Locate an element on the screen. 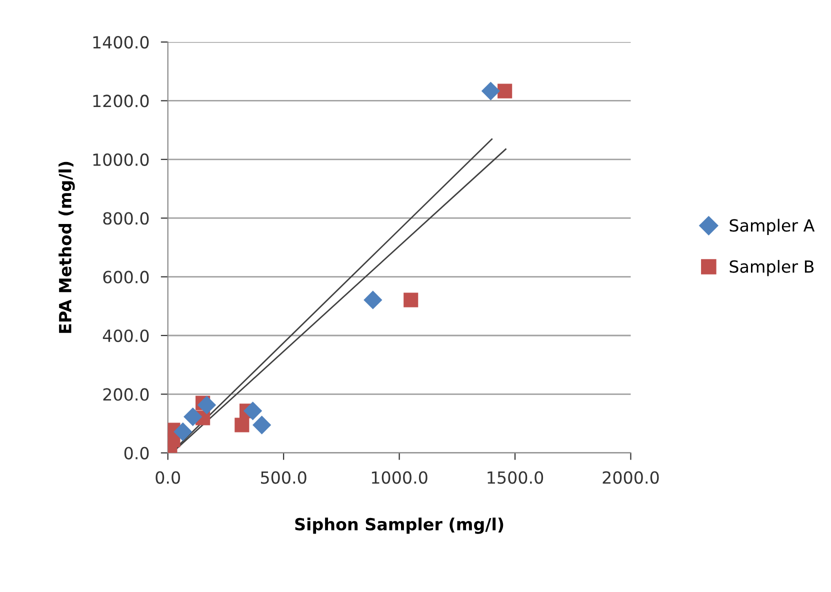 The height and width of the screenshot is (592, 831). y-tick-label: 1200.0 is located at coordinates (121, 101).